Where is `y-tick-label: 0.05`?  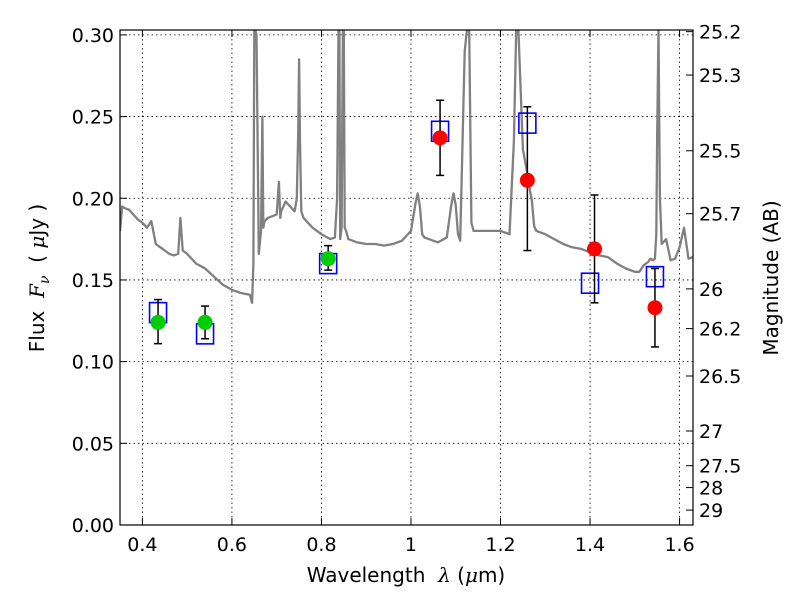 y-tick-label: 0.05 is located at coordinates (93, 444).